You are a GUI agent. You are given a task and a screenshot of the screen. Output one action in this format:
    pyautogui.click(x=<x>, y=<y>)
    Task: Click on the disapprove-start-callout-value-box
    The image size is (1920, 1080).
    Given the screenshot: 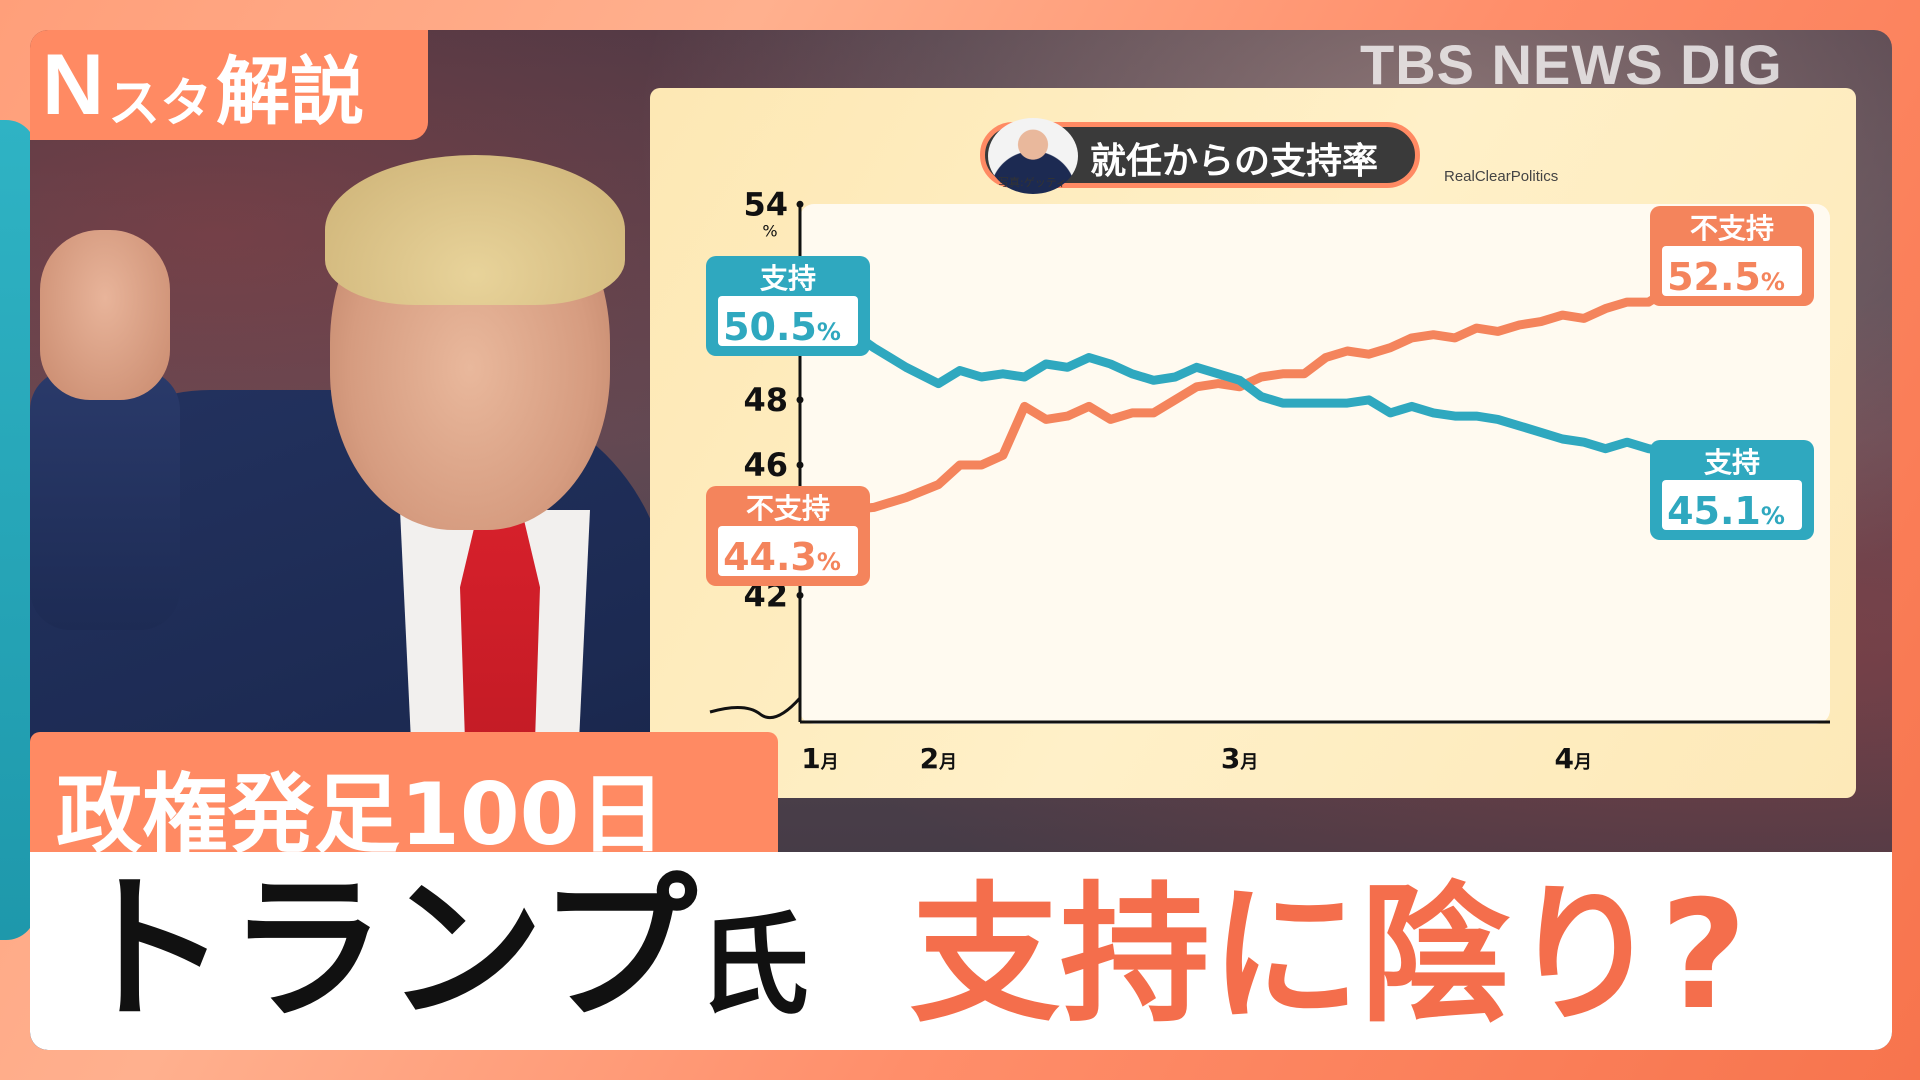 What is the action you would take?
    pyautogui.click(x=788, y=551)
    